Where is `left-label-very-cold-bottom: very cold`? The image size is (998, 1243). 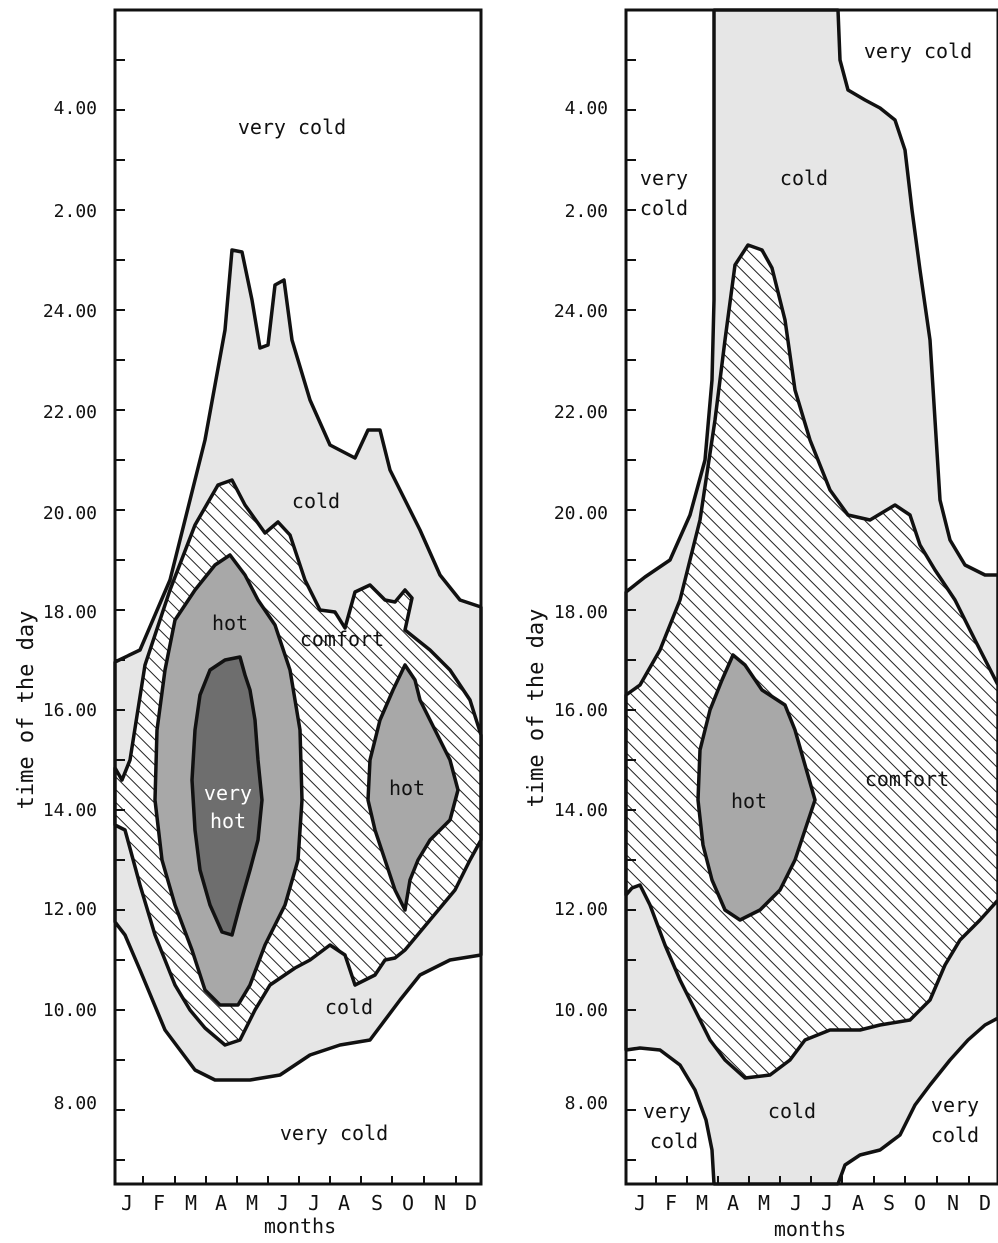 left-label-very-cold-bottom: very cold is located at coordinates (334, 1133).